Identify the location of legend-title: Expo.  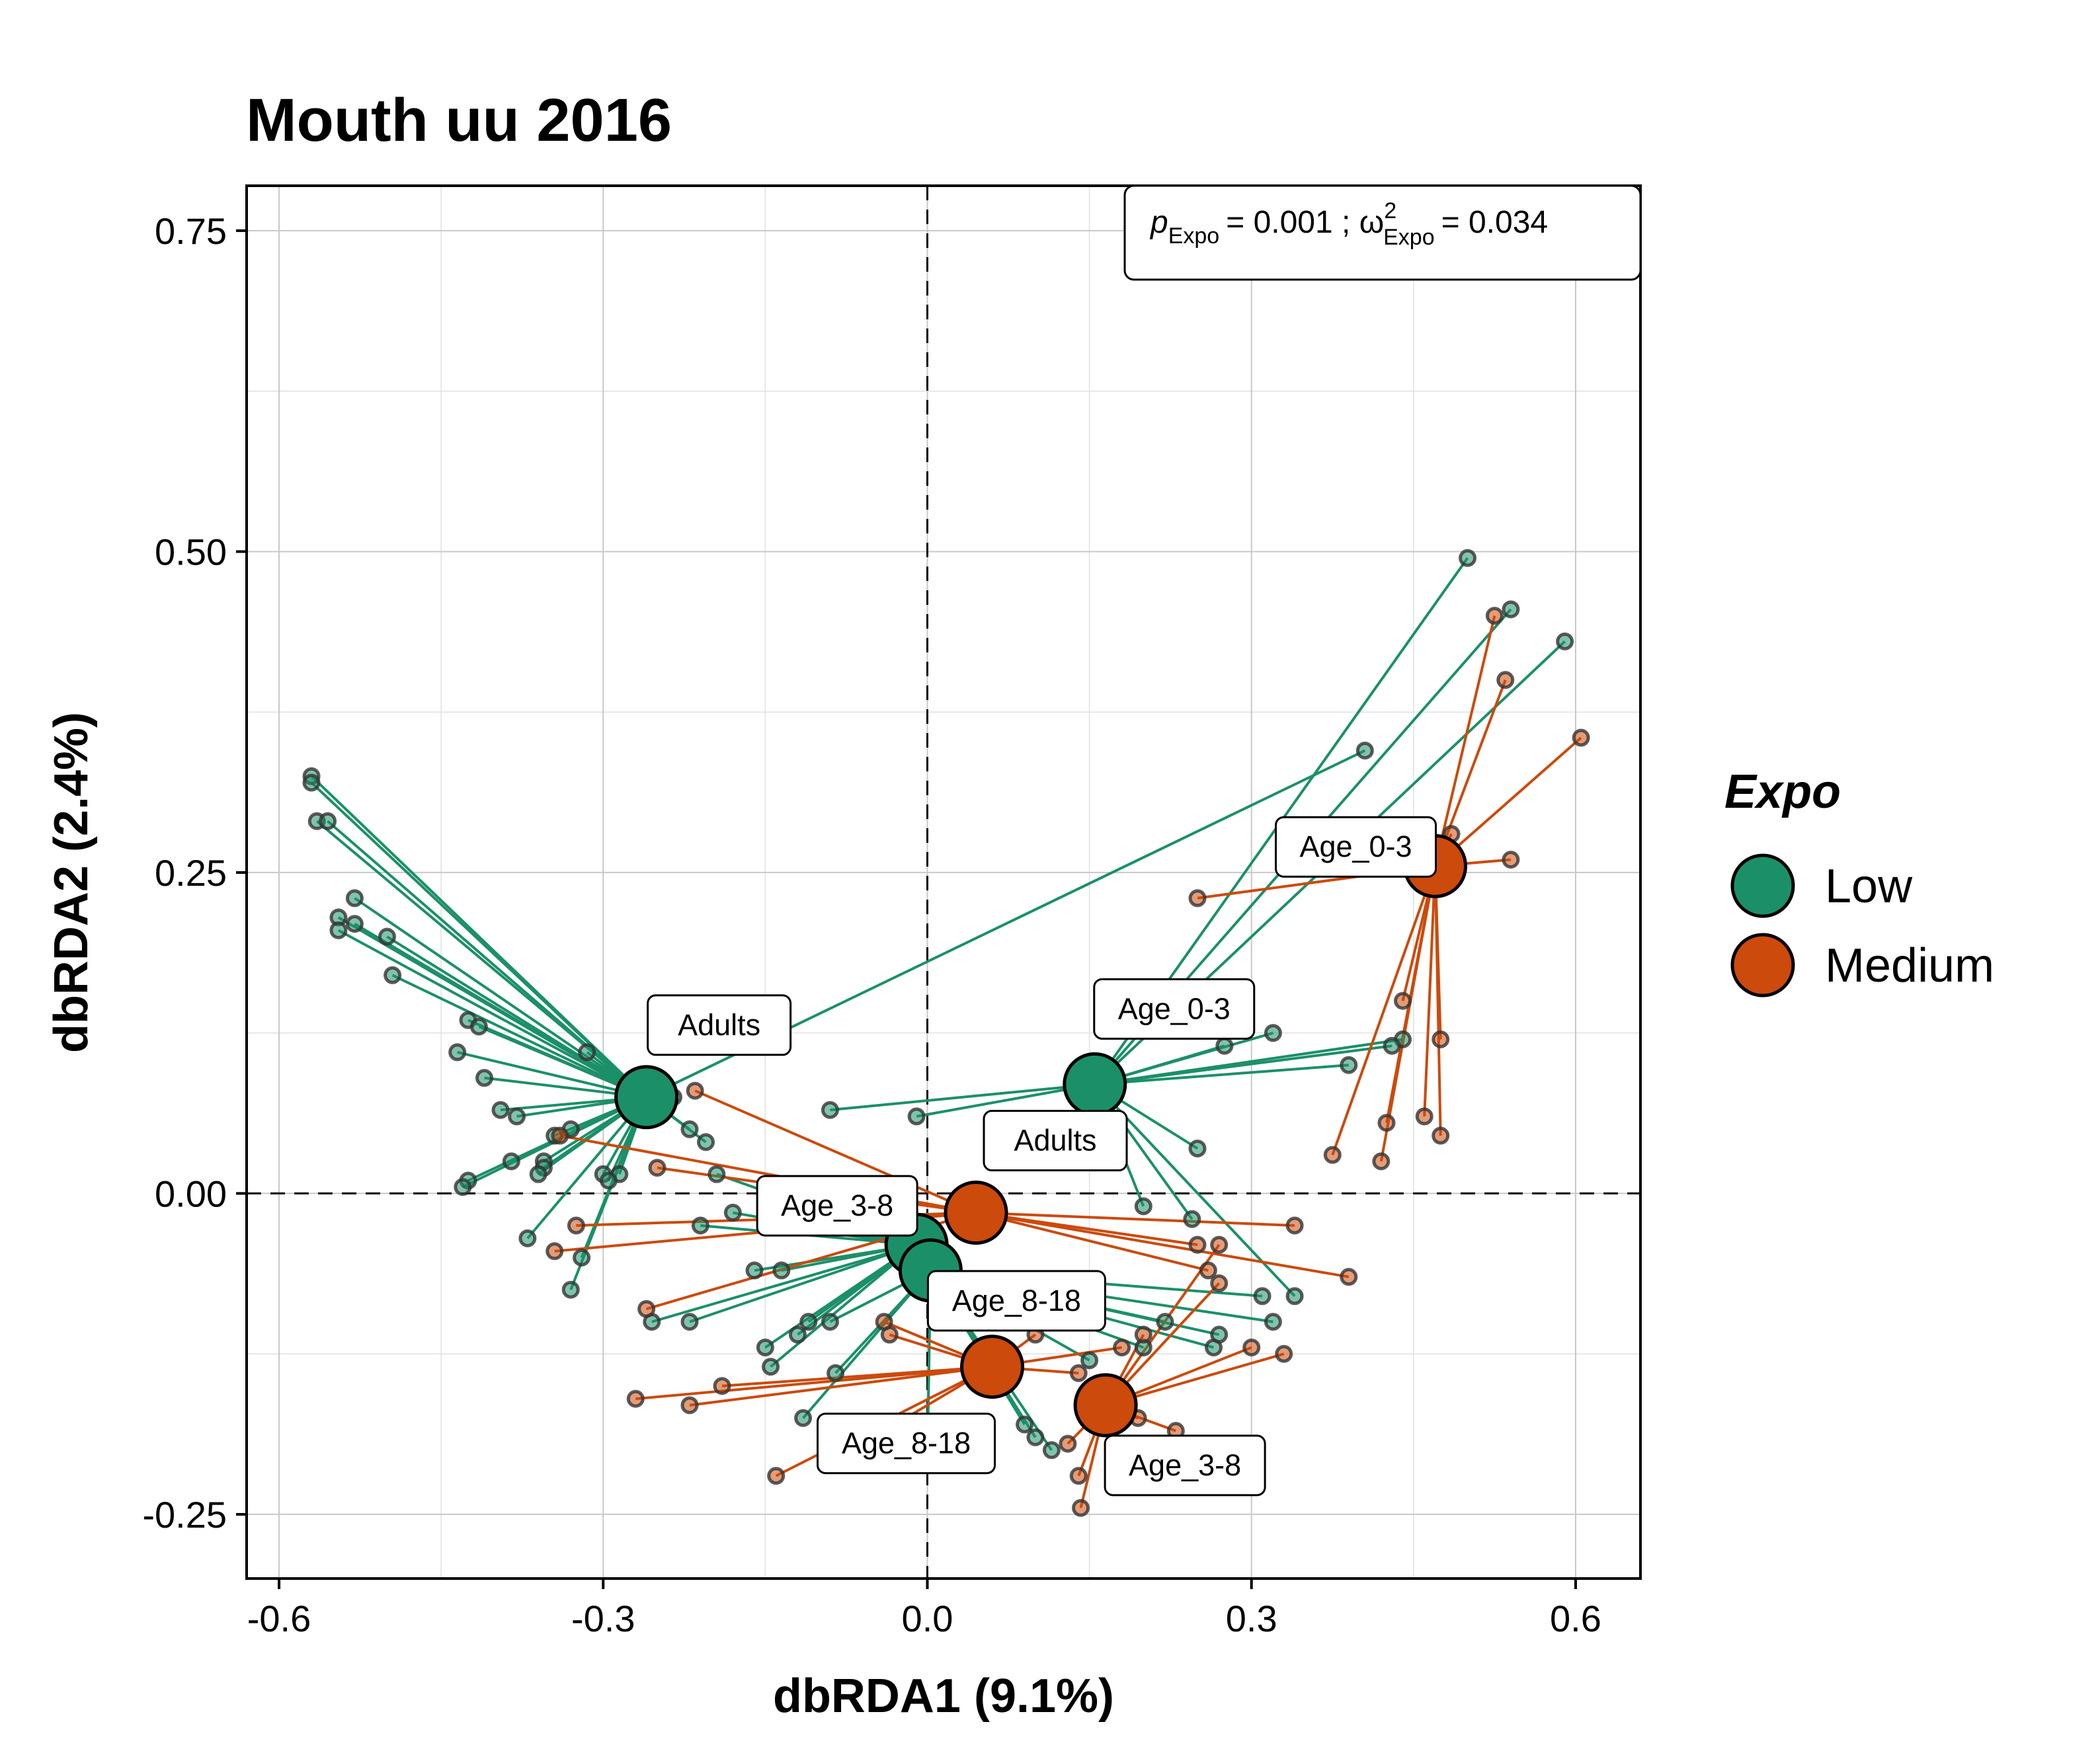
(1782, 792).